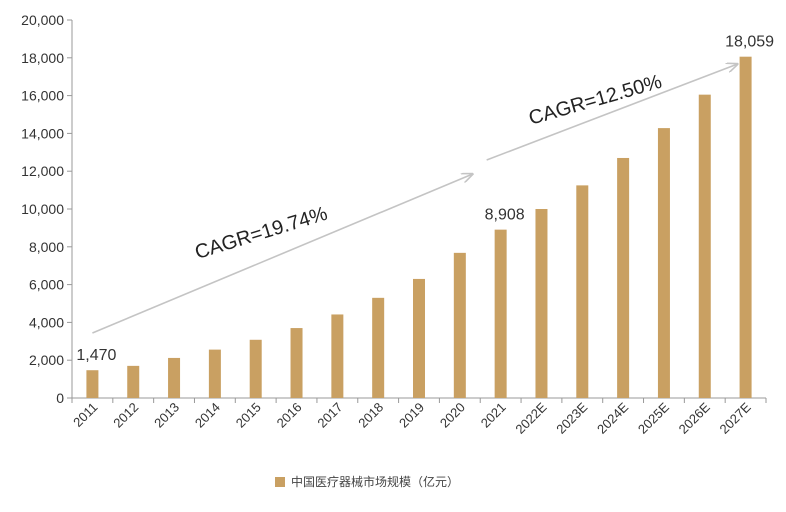  I want to click on y-tick-label: 10,000, so click(42, 209).